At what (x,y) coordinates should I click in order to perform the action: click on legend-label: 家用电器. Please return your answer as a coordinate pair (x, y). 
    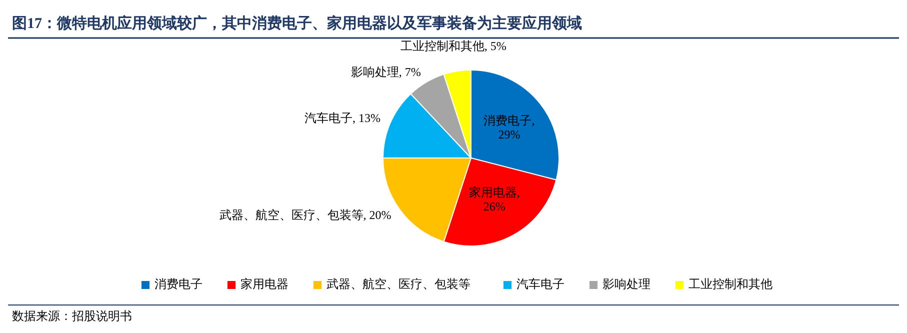
    Looking at the image, I should click on (264, 283).